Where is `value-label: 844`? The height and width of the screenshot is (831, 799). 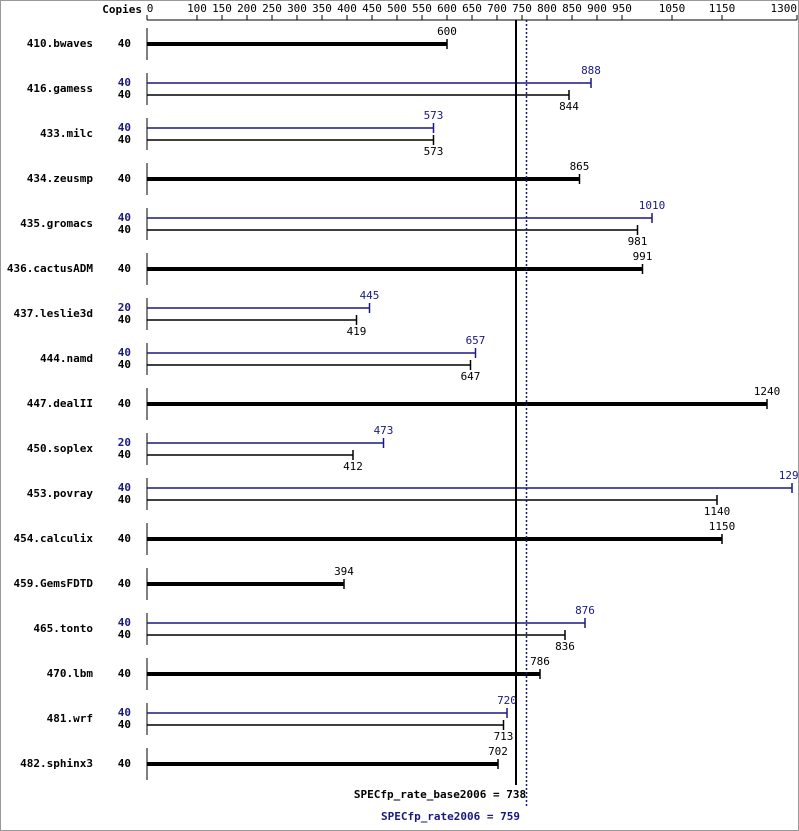
value-label: 844 is located at coordinates (569, 106).